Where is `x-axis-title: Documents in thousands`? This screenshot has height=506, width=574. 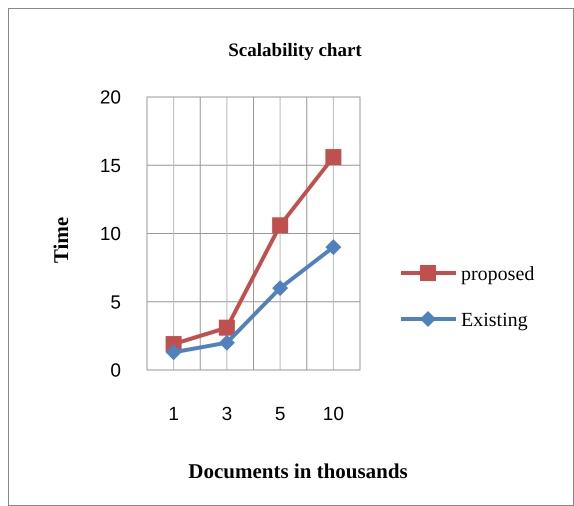
x-axis-title: Documents in thousands is located at coordinates (298, 471).